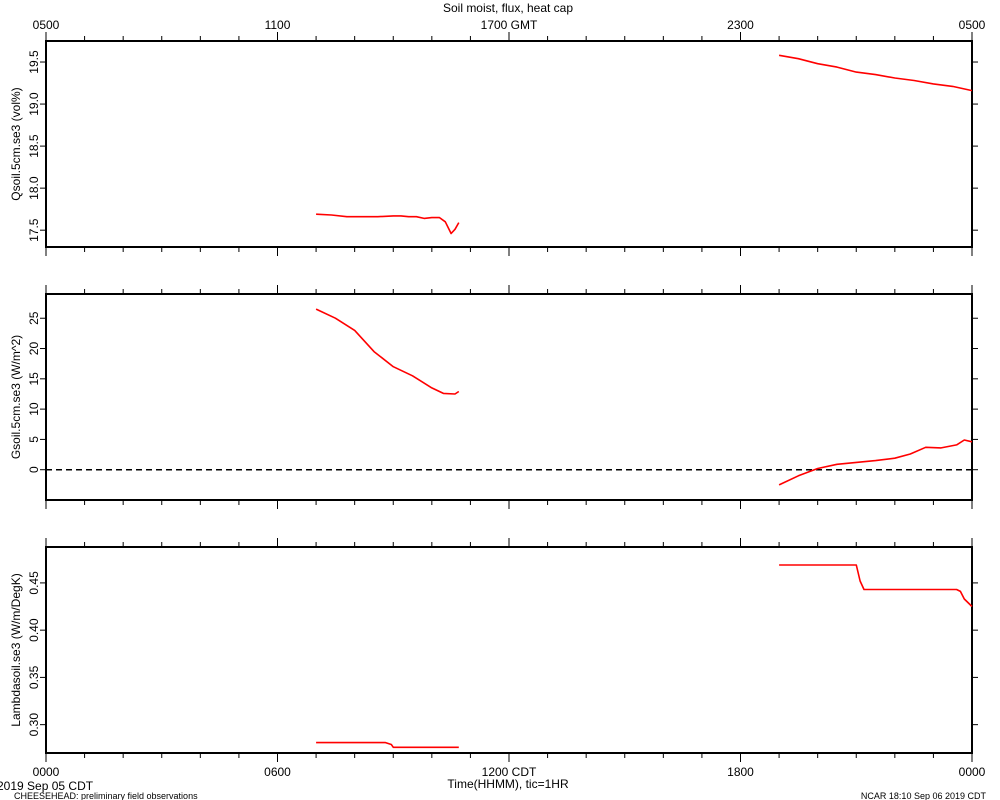  What do you see at coordinates (34, 677) in the screenshot?
I see `y-tick-label: 0.35` at bounding box center [34, 677].